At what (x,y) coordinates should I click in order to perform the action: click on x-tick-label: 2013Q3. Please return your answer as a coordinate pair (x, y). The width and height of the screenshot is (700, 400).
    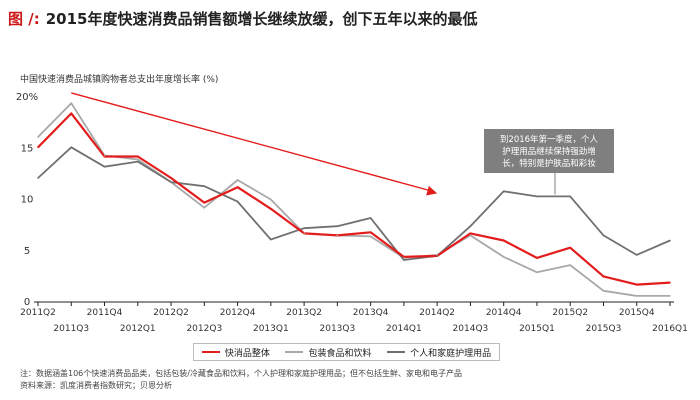
    Looking at the image, I should click on (338, 329).